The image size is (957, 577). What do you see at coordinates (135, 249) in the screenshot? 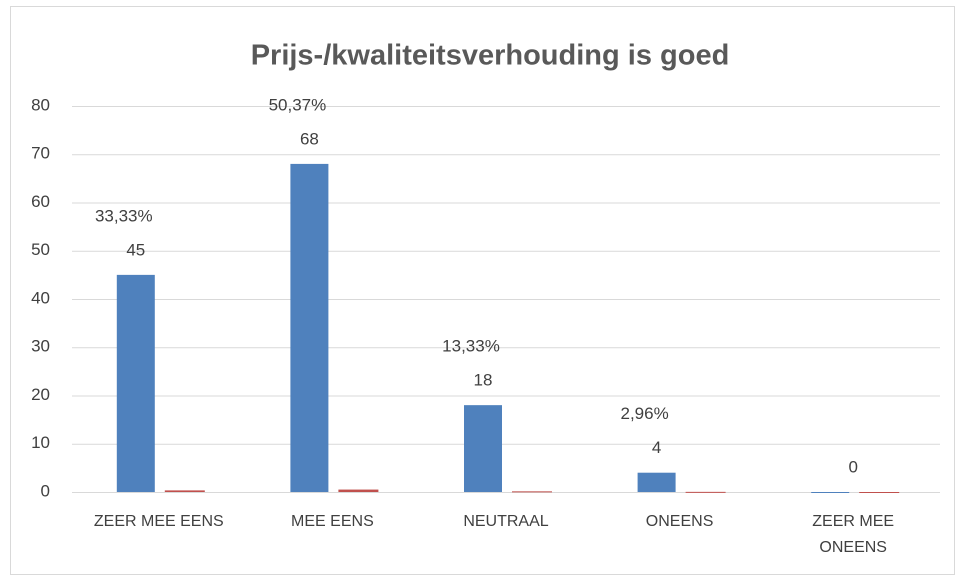
I see `data-label: 45` at bounding box center [135, 249].